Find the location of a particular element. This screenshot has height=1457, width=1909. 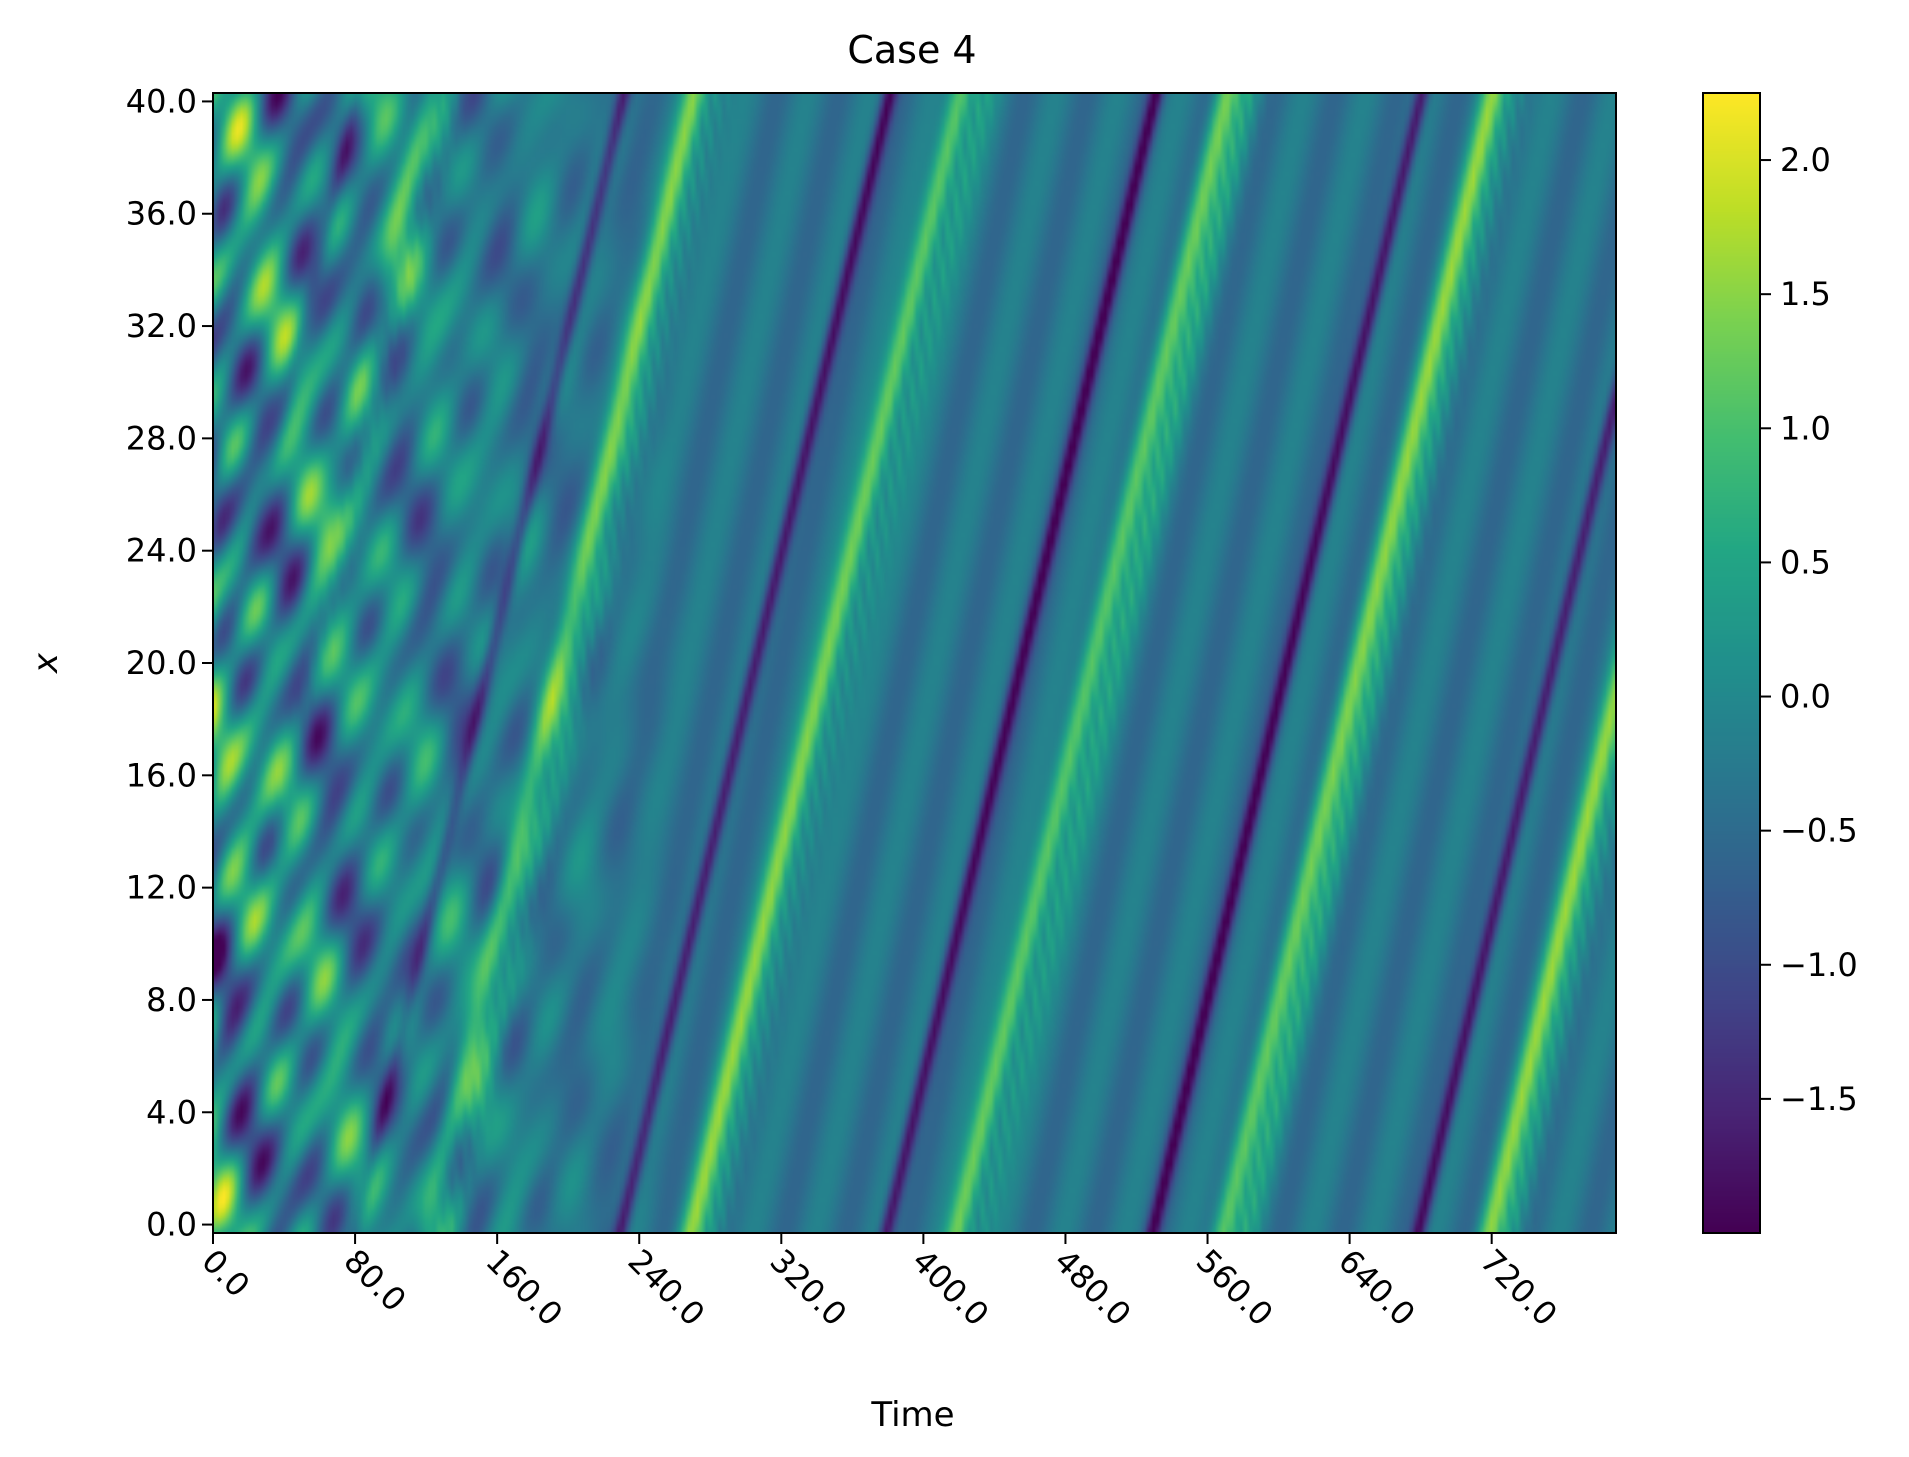

x-tick-label: 160.0 is located at coordinates (524, 1288).